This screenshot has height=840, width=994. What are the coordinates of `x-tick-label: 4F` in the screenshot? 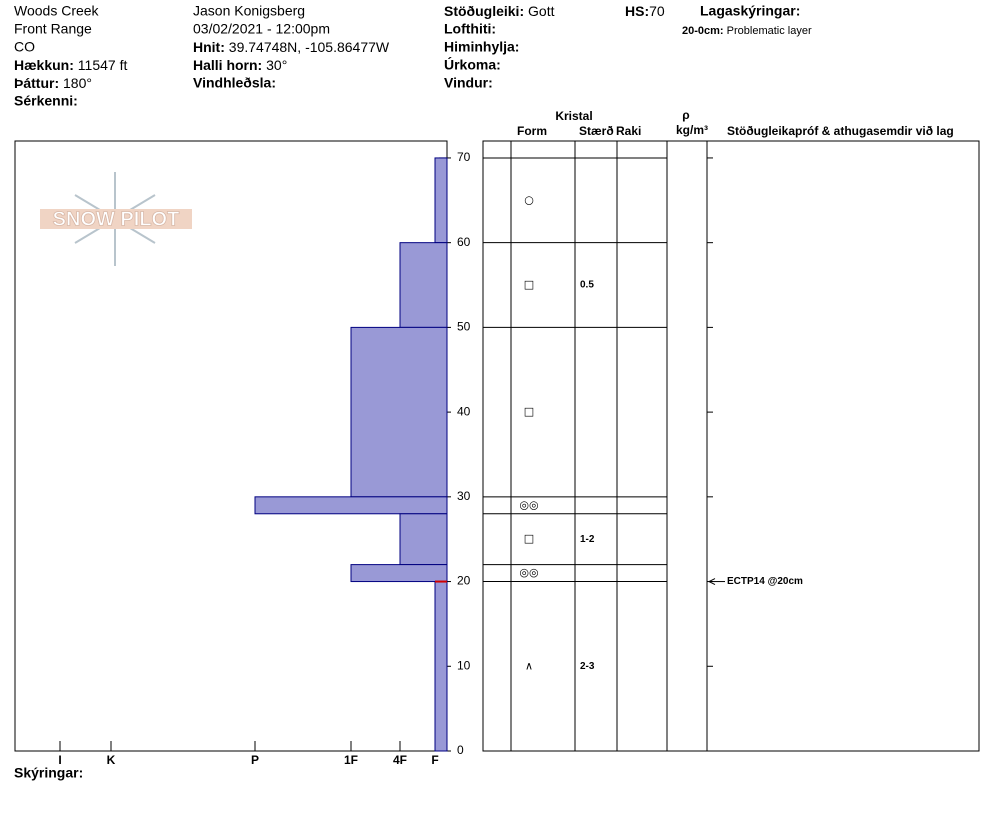 It's located at (400, 760).